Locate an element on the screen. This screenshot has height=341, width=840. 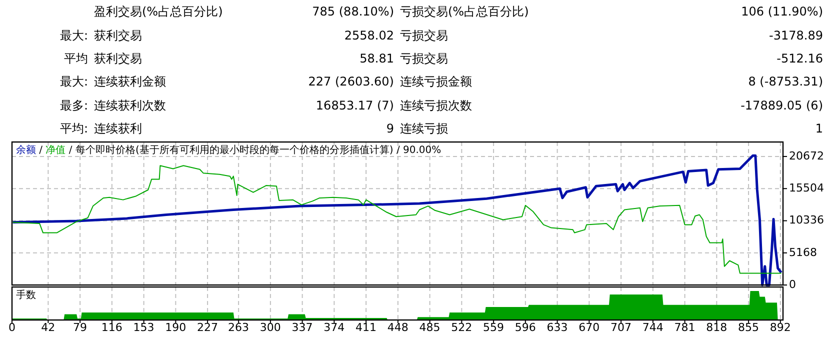
x-tick-label: 411 is located at coordinates (366, 327).